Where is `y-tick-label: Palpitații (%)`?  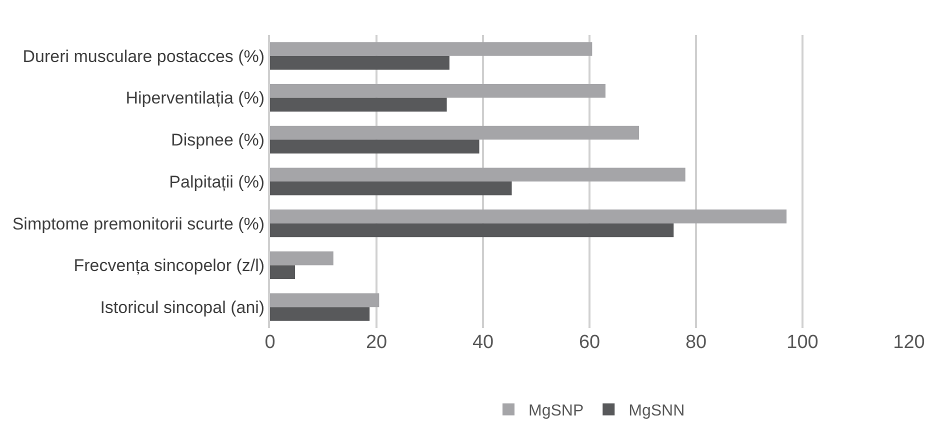
y-tick-label: Palpitații (%) is located at coordinates (217, 182).